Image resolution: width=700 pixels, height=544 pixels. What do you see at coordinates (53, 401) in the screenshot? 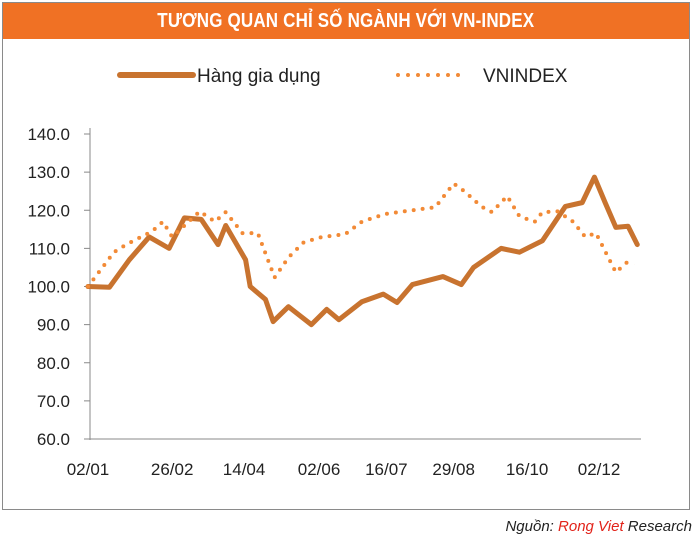
I see `y-tick-label: 70.0` at bounding box center [53, 401].